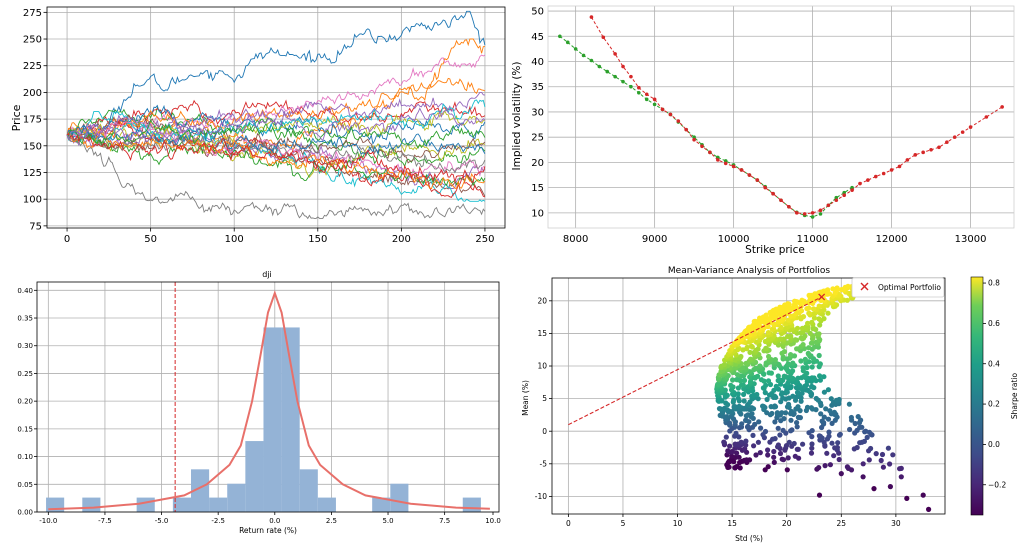 Image resolution: width=1024 pixels, height=546 pixels. Describe the element at coordinates (32, 13) in the screenshot. I see `c0-y-tick-label: 275` at that location.